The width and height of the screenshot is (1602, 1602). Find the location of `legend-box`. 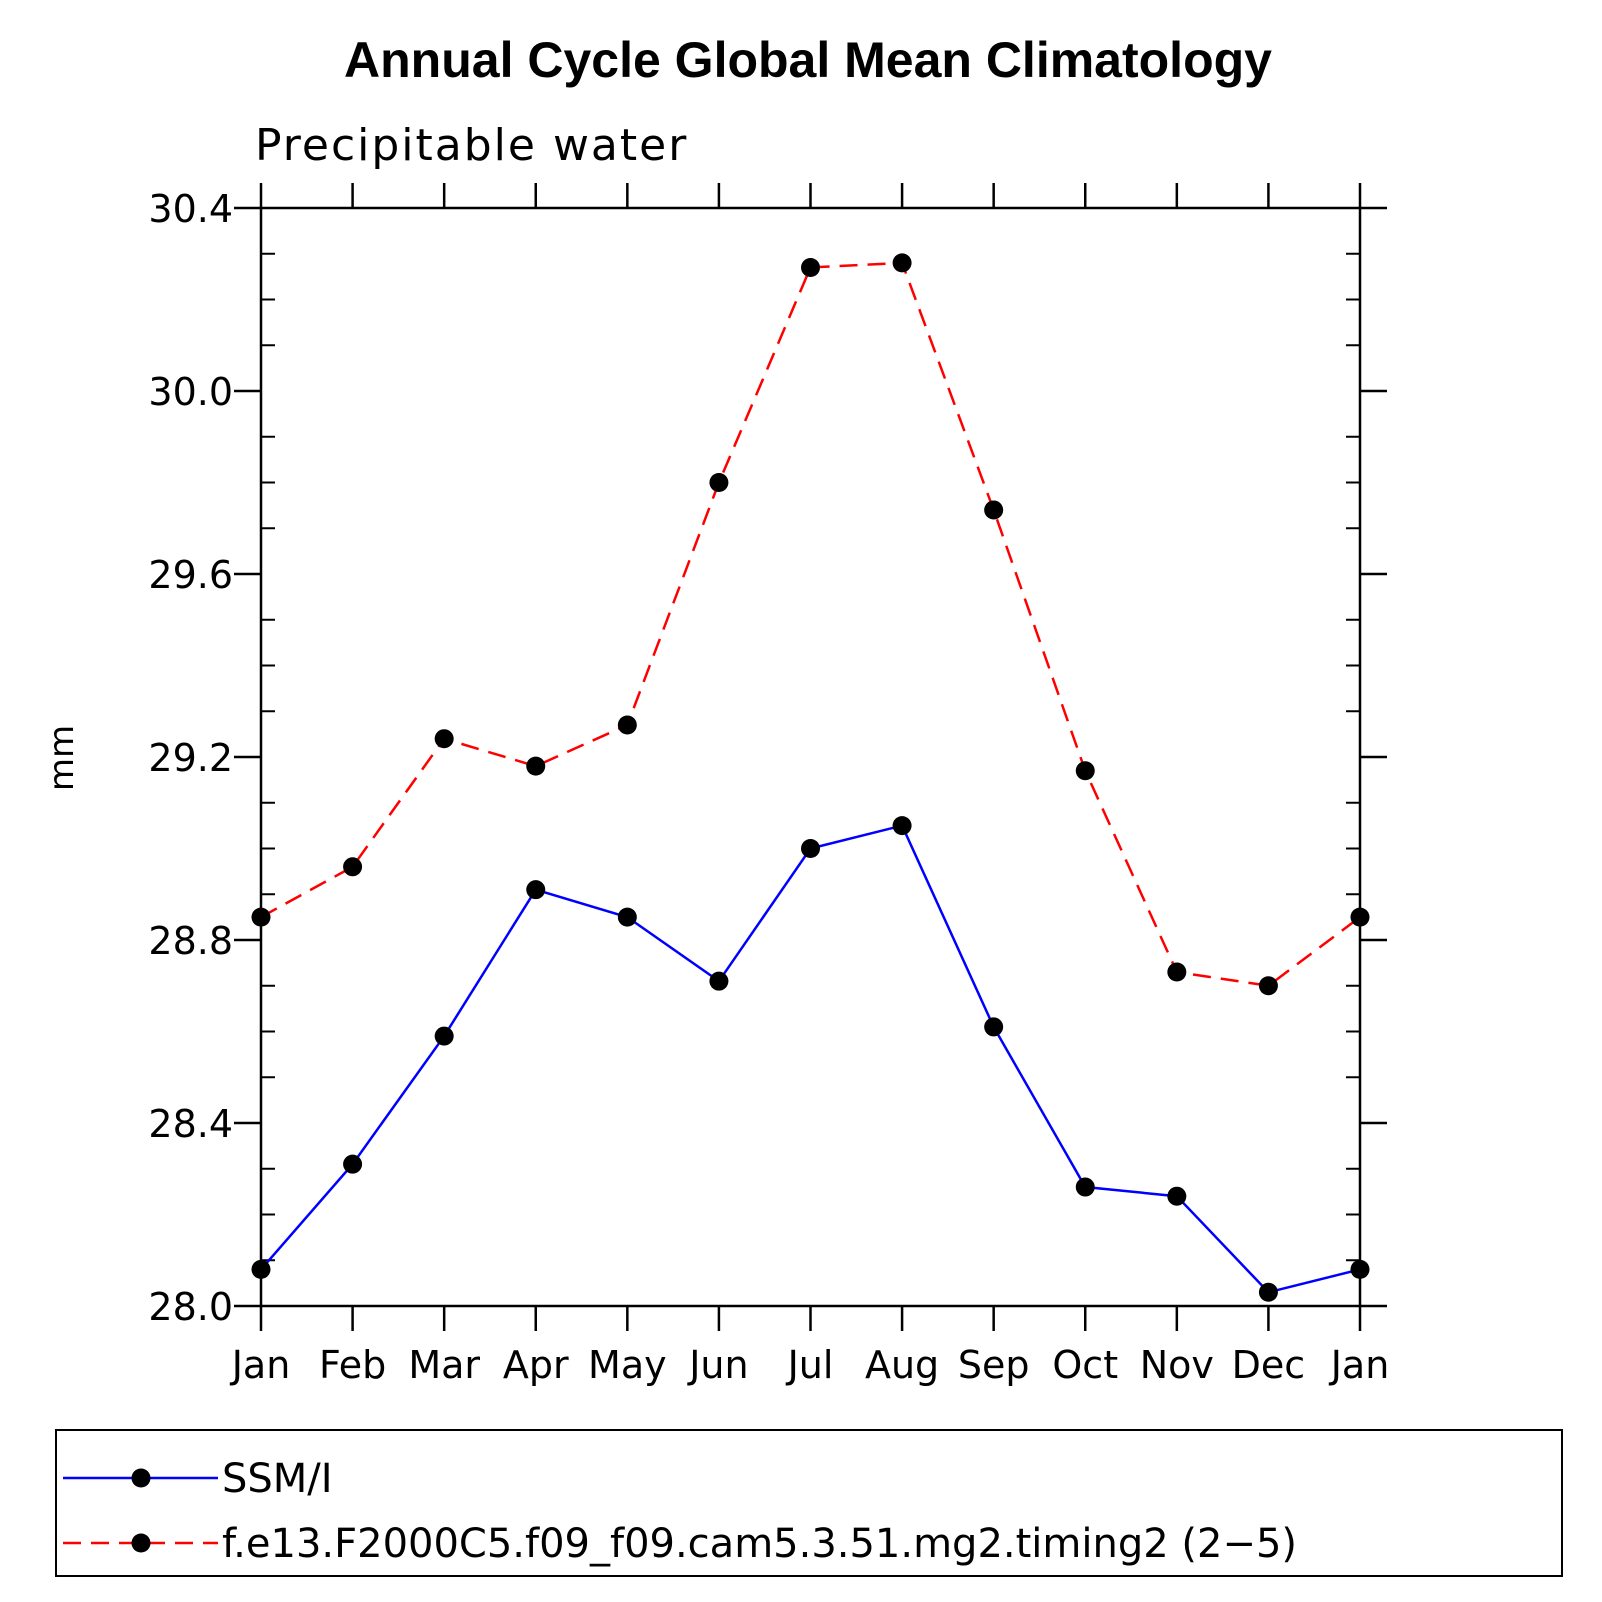

legend-box is located at coordinates (809, 1503).